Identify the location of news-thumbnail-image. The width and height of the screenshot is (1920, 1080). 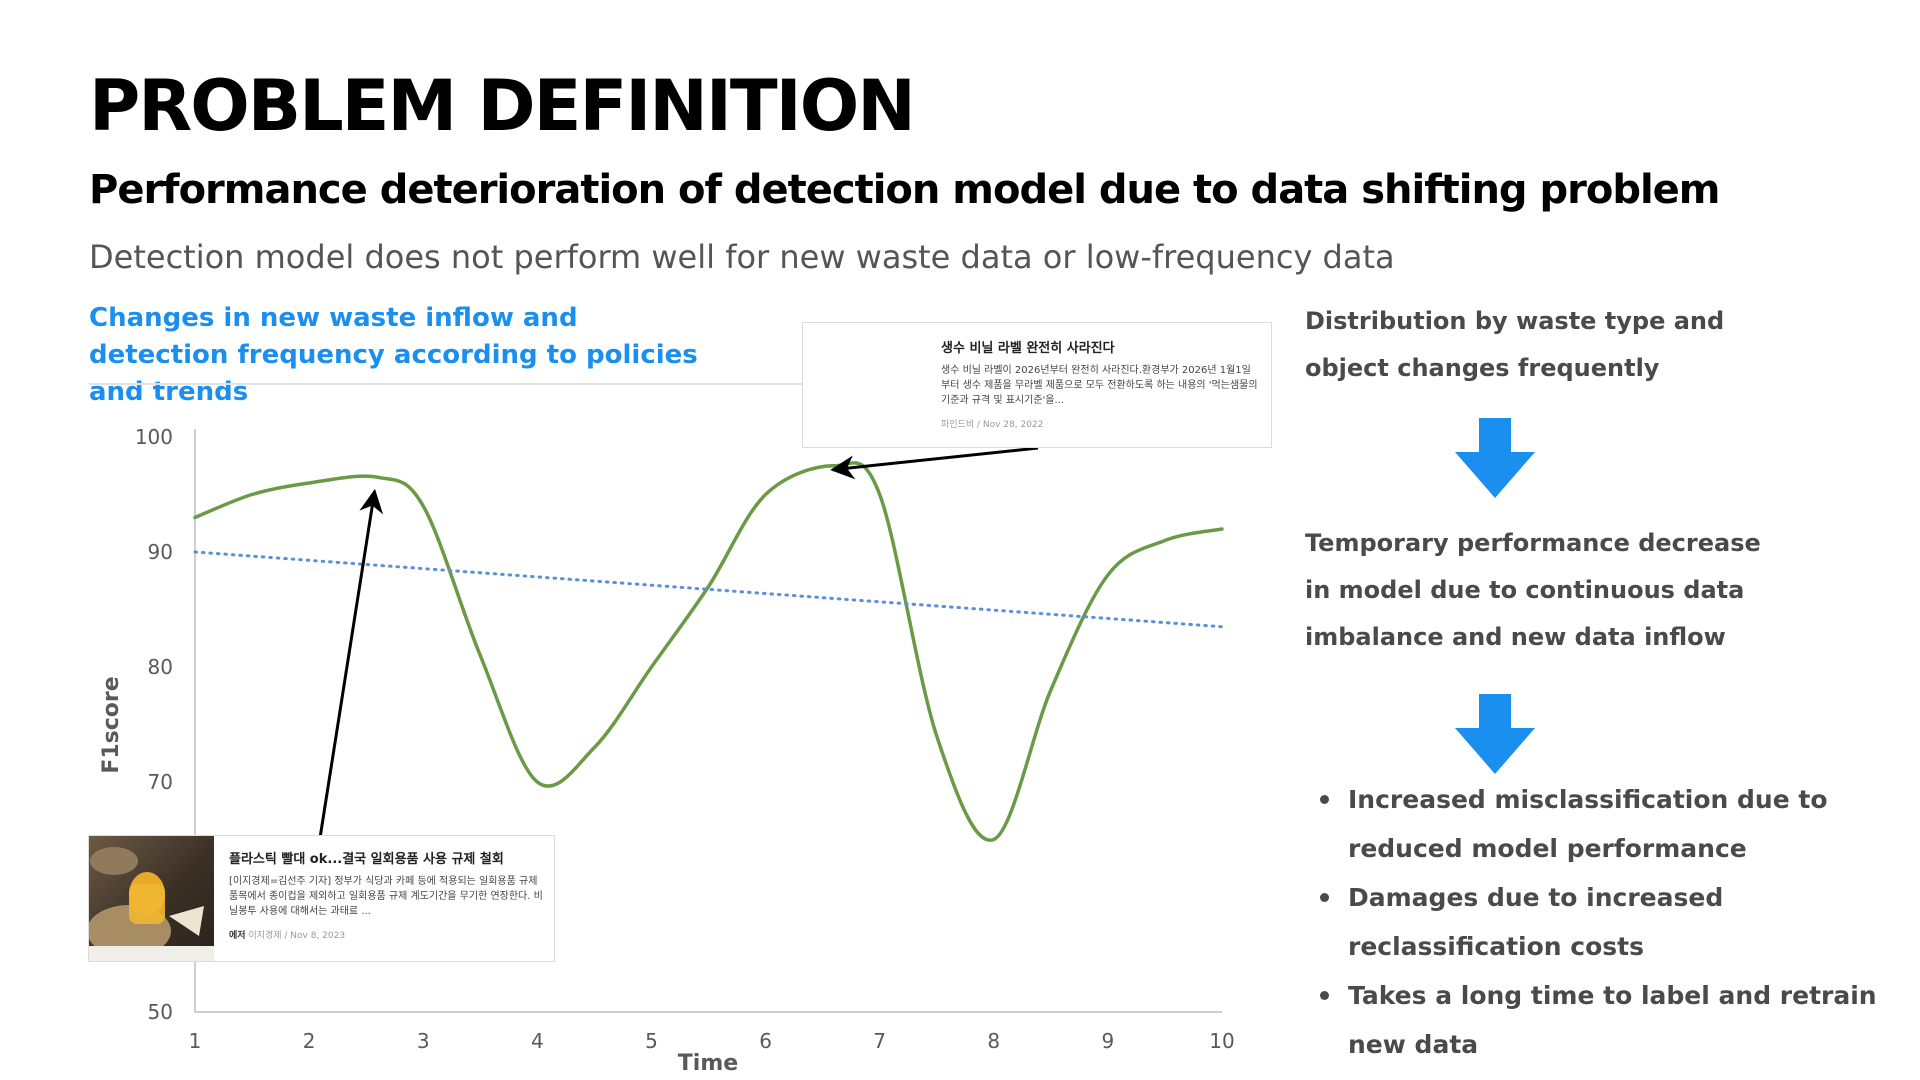
(151, 898).